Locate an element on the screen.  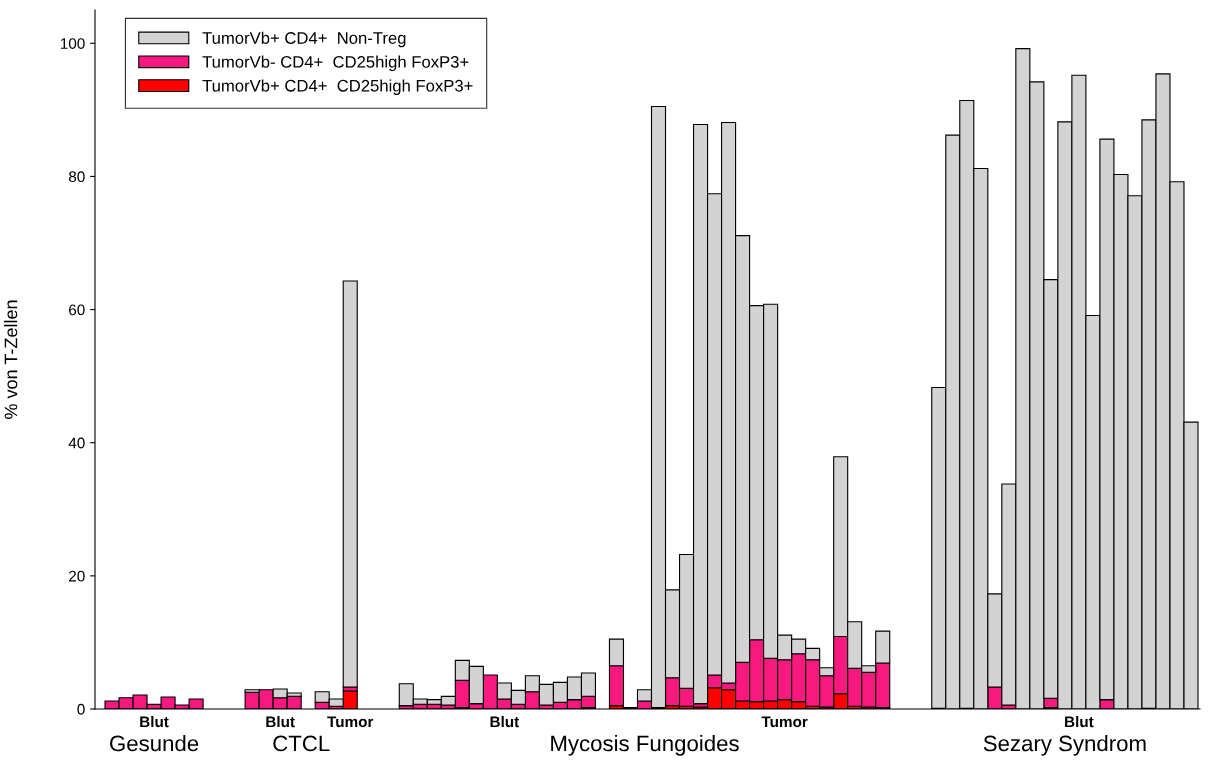
text: CTCL is located at coordinates (301, 743).